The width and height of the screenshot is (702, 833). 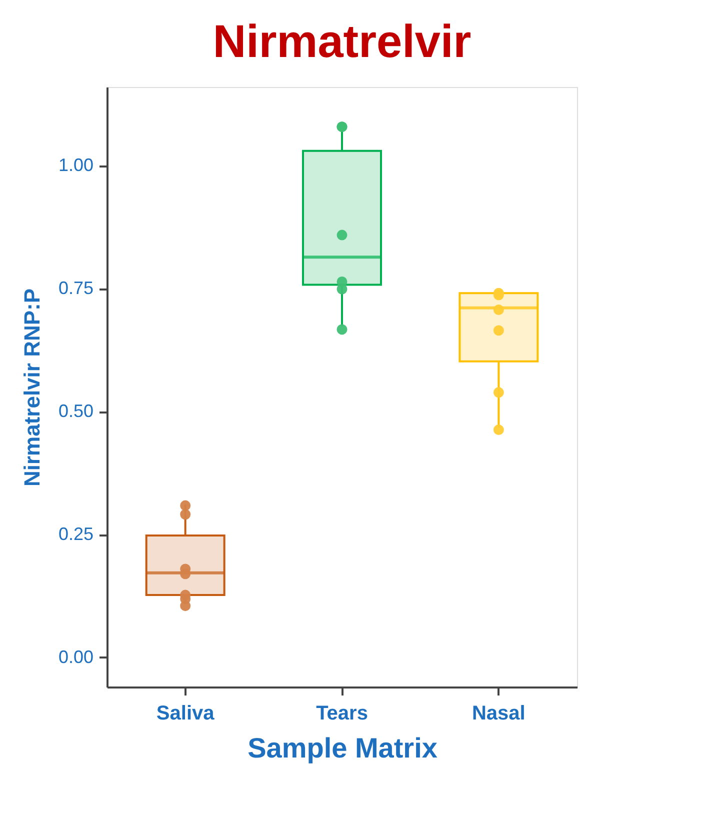 What do you see at coordinates (76, 656) in the screenshot?
I see `y-tick-label: 0.00` at bounding box center [76, 656].